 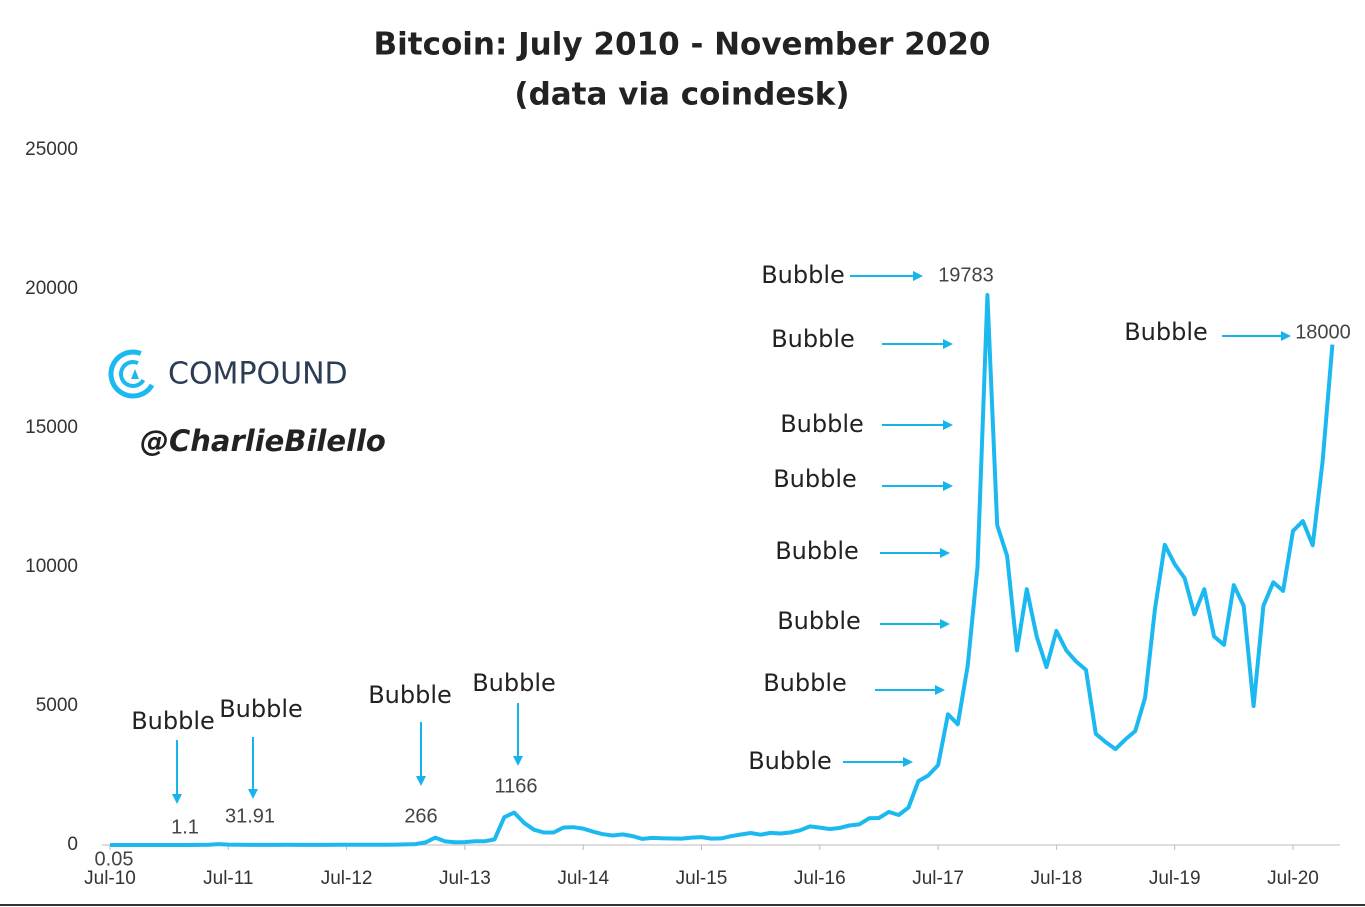 What do you see at coordinates (51, 288) in the screenshot?
I see `y-tick-label: 20000` at bounding box center [51, 288].